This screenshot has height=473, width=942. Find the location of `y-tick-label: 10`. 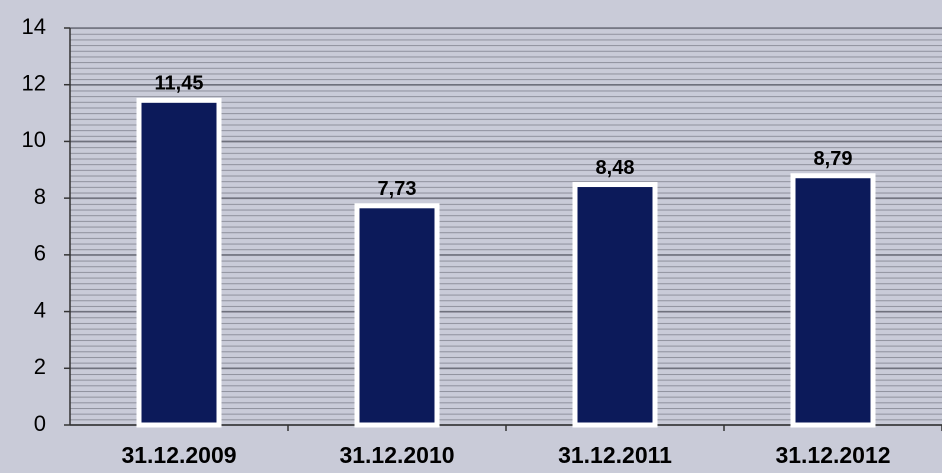

y-tick-label: 10 is located at coordinates (34, 139).